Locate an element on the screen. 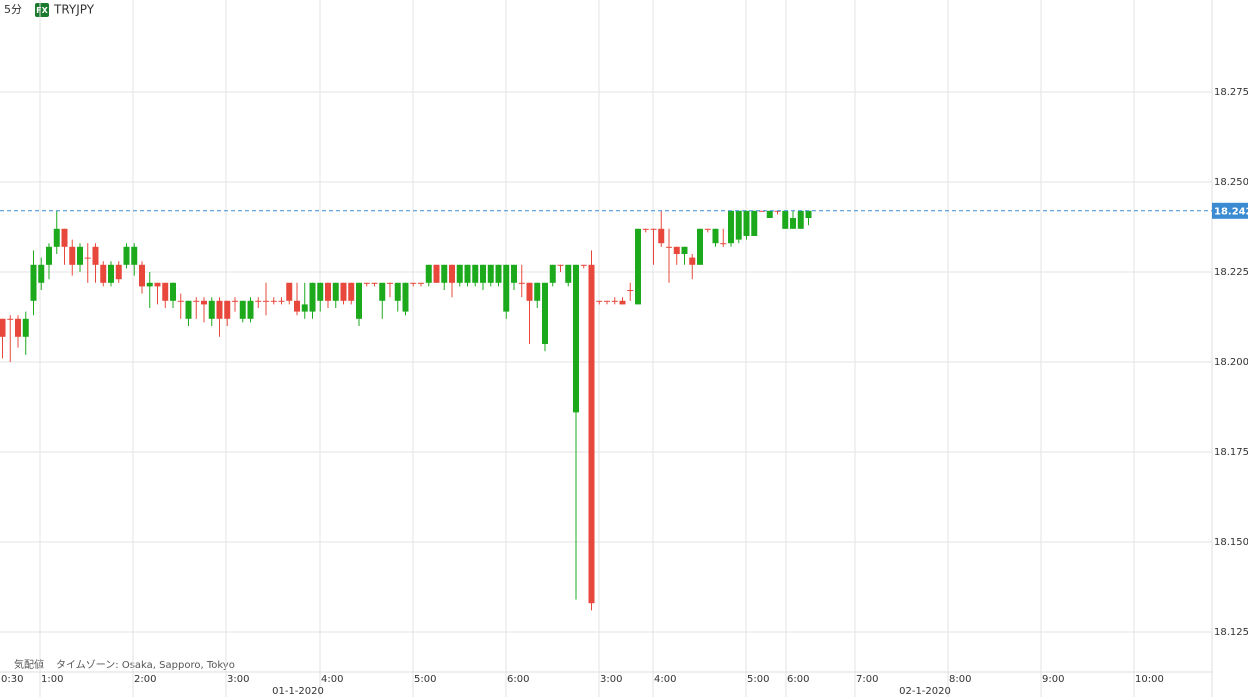  y-tick-label: 18.175 is located at coordinates (1231, 452).